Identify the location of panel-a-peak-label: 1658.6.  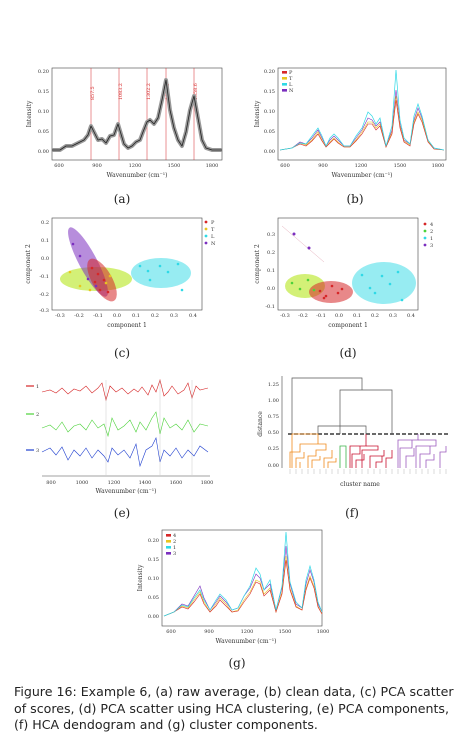
(196, 91).